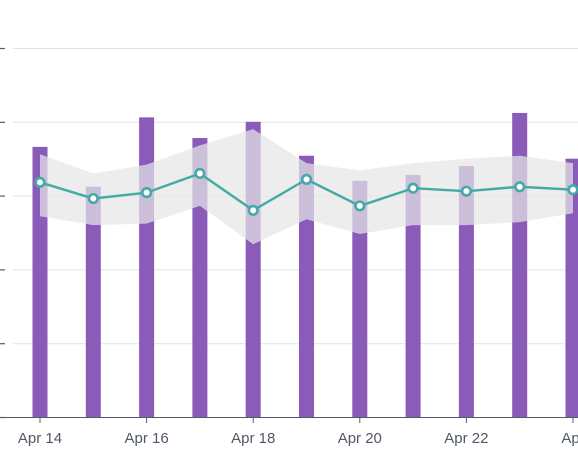 This screenshot has width=578, height=452. Describe the element at coordinates (466, 438) in the screenshot. I see `x-tick-label-4: Apr 22` at that location.